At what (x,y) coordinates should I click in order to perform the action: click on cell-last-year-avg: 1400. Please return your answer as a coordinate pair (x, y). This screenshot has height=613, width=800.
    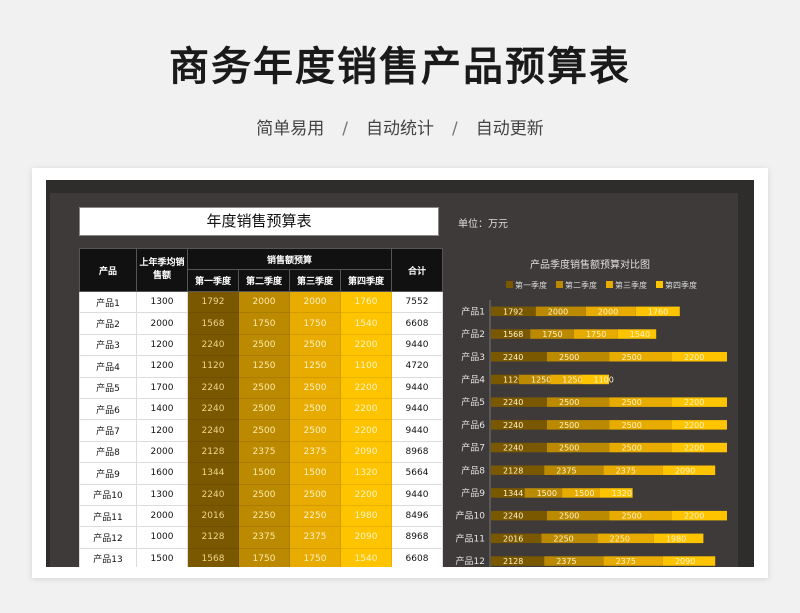
    Looking at the image, I should click on (162, 409).